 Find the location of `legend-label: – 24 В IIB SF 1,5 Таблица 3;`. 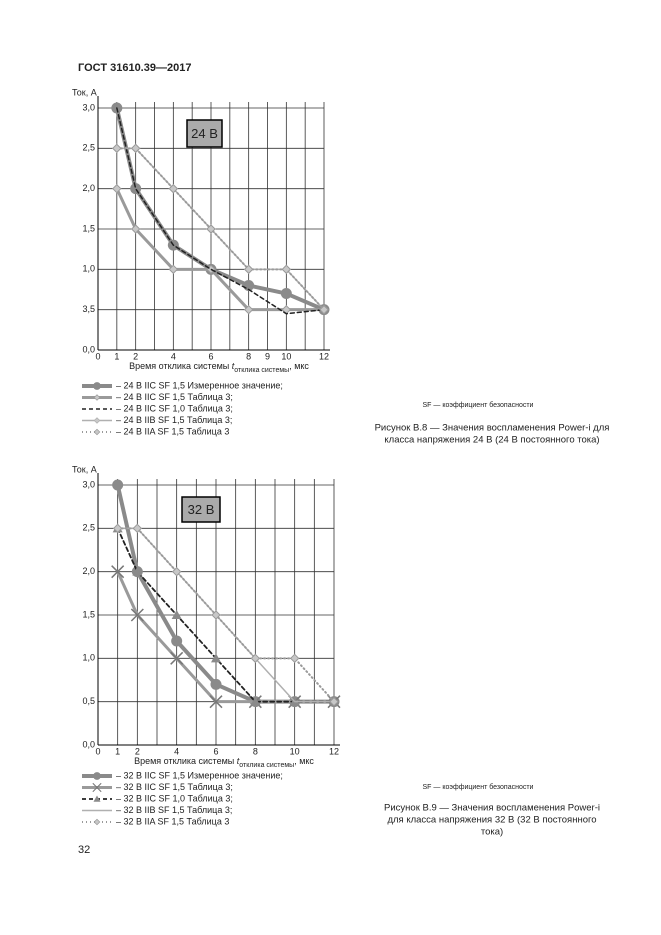

legend-label: – 24 В IIB SF 1,5 Таблица 3; is located at coordinates (174, 420).